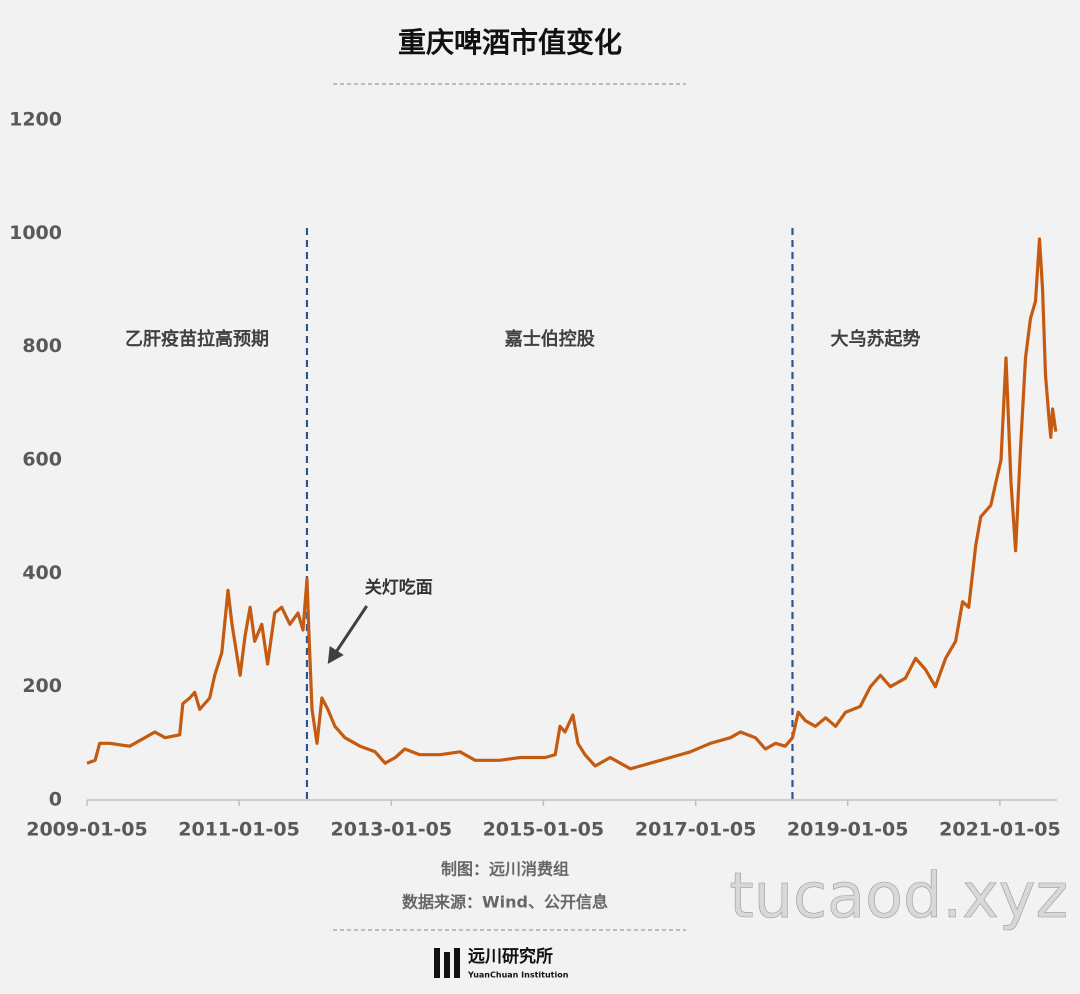 The width and height of the screenshot is (1080, 994). What do you see at coordinates (505, 869) in the screenshot?
I see `credit: 制图：远川消费组` at bounding box center [505, 869].